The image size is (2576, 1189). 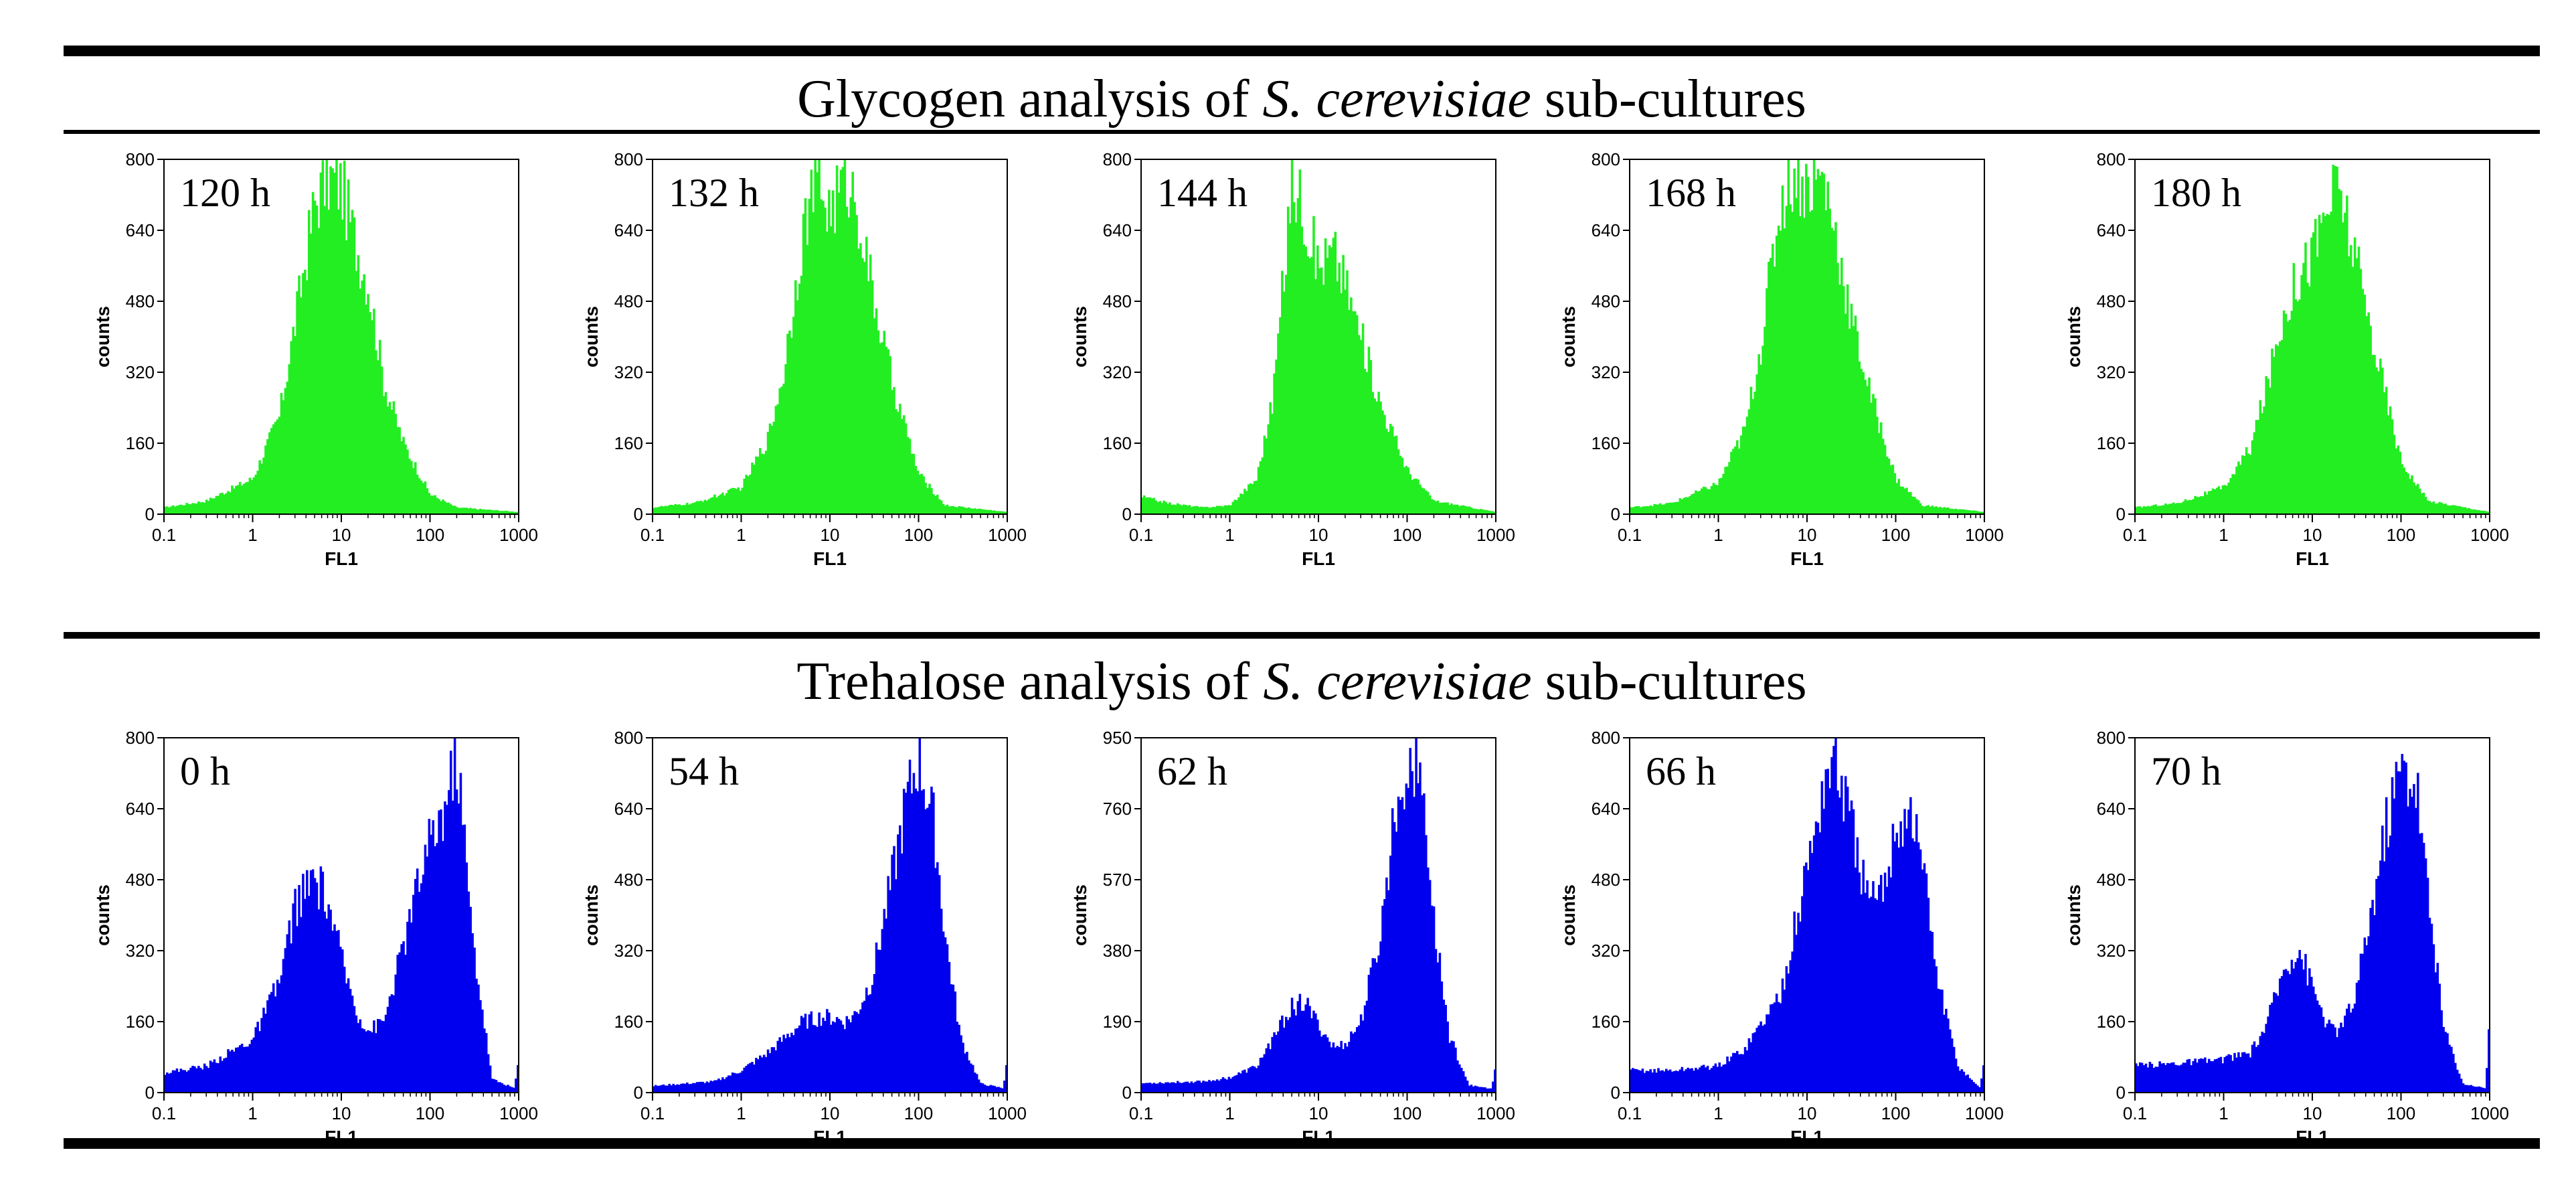 What do you see at coordinates (1681, 771) in the screenshot?
I see `timepoint-label: 66 h` at bounding box center [1681, 771].